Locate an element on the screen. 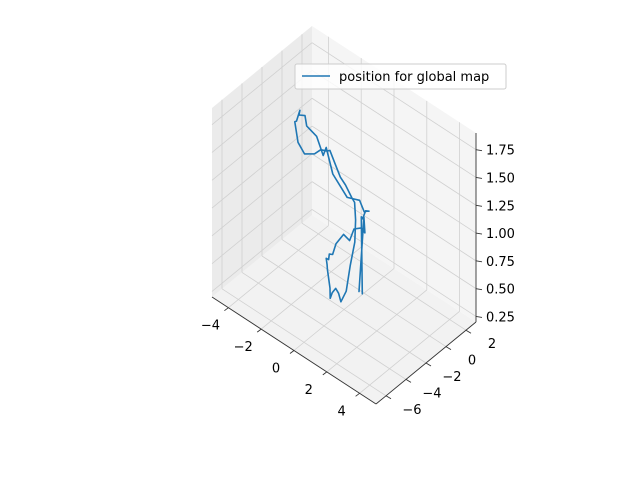 This screenshot has height=480, width=640. x-tick-label: 0 is located at coordinates (276, 369).